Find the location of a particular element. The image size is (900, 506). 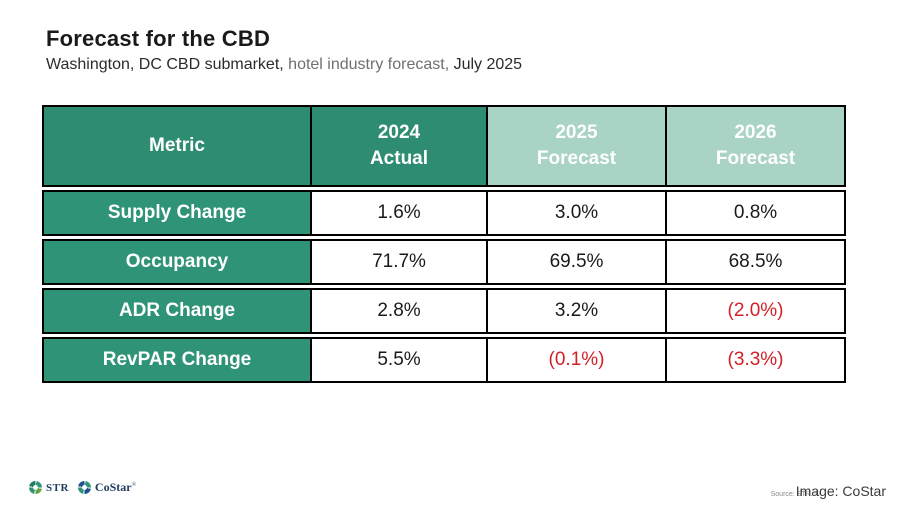

cell-occupancy-2025: 69.5% is located at coordinates (577, 262).